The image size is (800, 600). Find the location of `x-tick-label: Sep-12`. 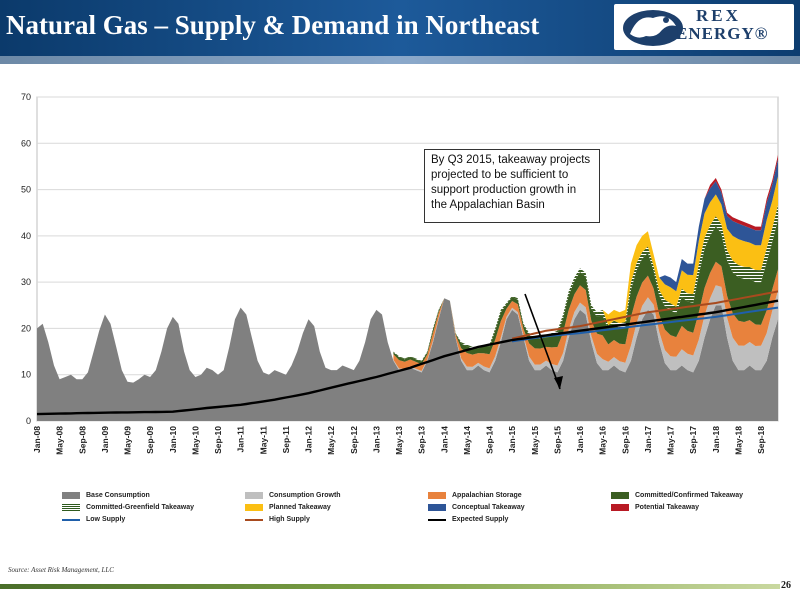

x-tick-label: Sep-12 is located at coordinates (354, 440).